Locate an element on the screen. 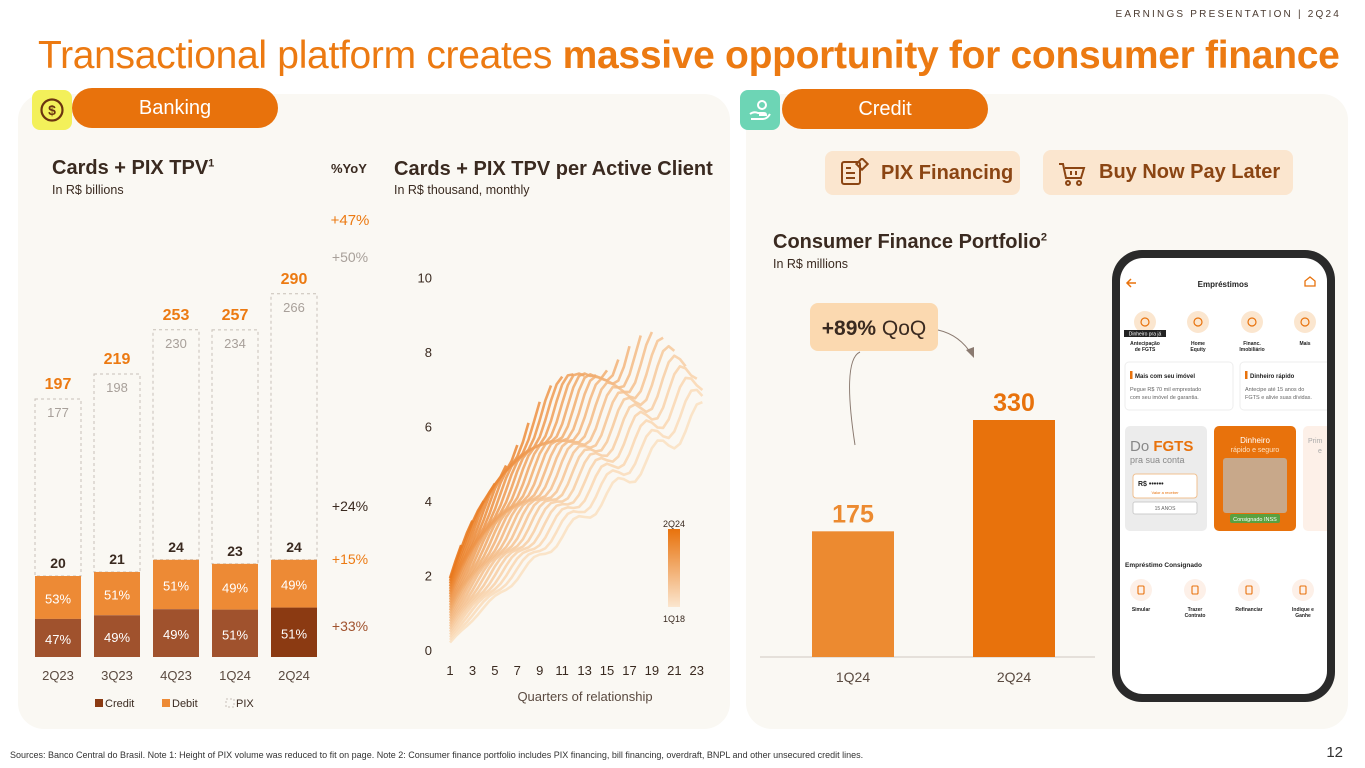 Image resolution: width=1365 pixels, height=768 pixels. total-value-label: 219 is located at coordinates (117, 359).